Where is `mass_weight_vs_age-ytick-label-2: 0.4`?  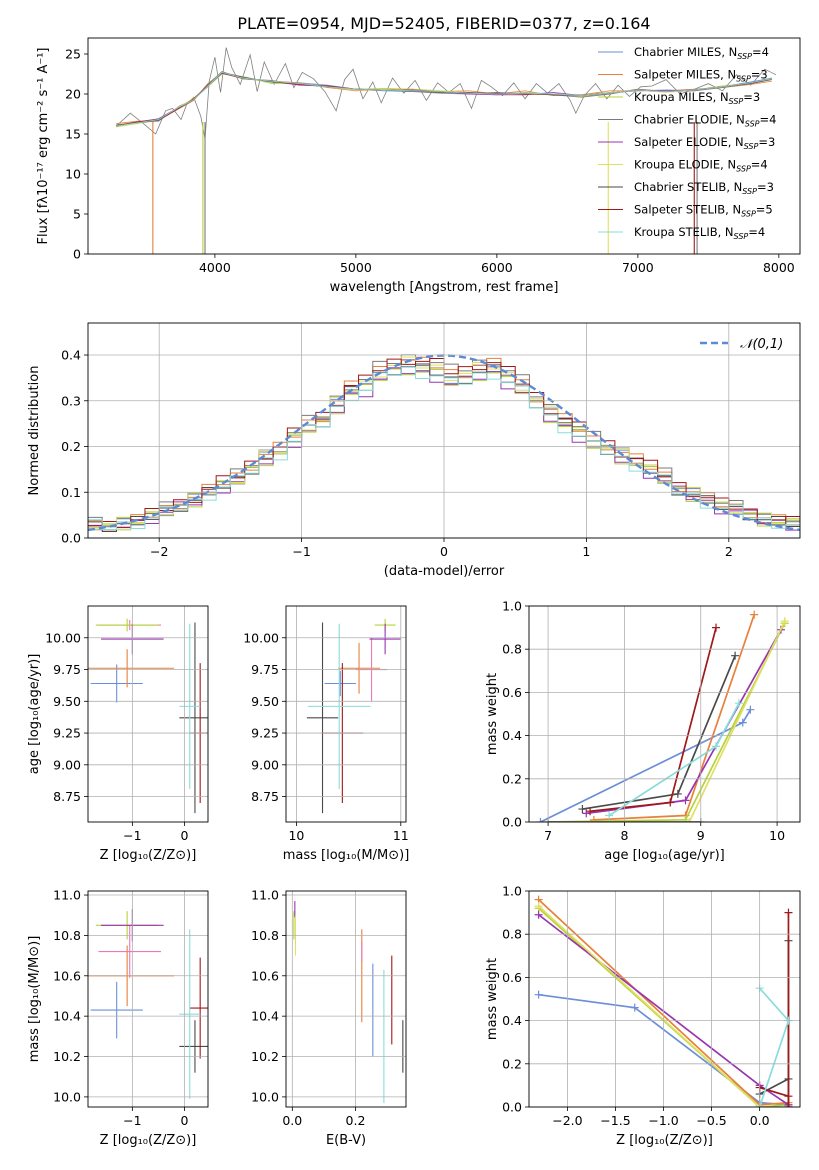 mass_weight_vs_age-ytick-label-2: 0.4 is located at coordinates (512, 735).